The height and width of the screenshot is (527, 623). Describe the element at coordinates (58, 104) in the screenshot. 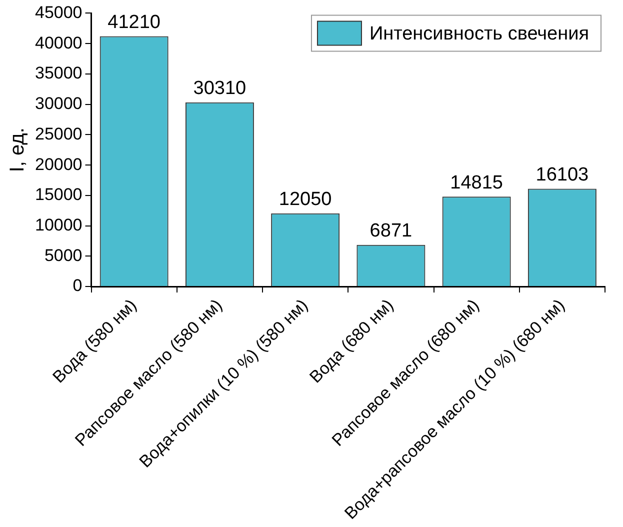

I see `y-tick-label: 30000` at that location.